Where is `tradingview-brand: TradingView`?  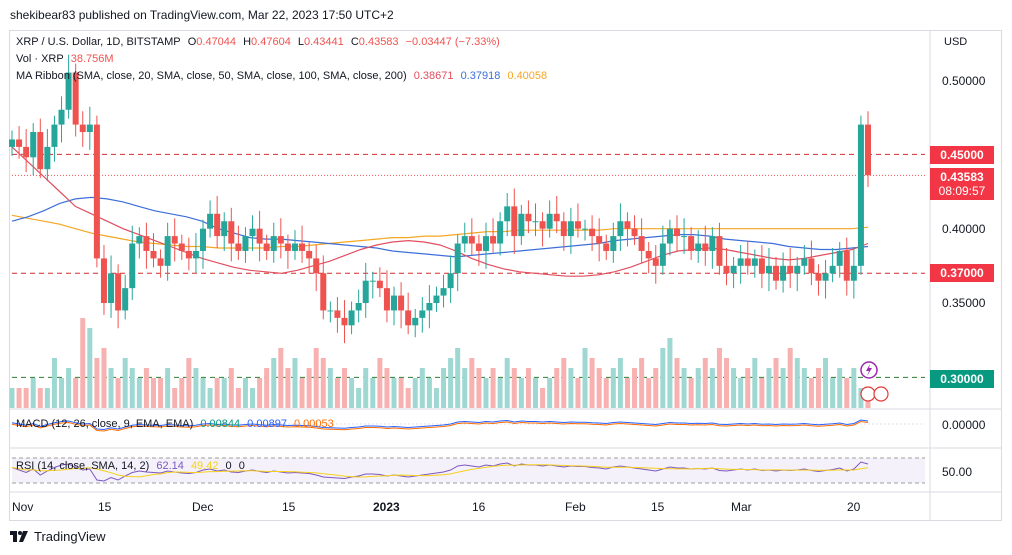
tradingview-brand: TradingView is located at coordinates (58, 536).